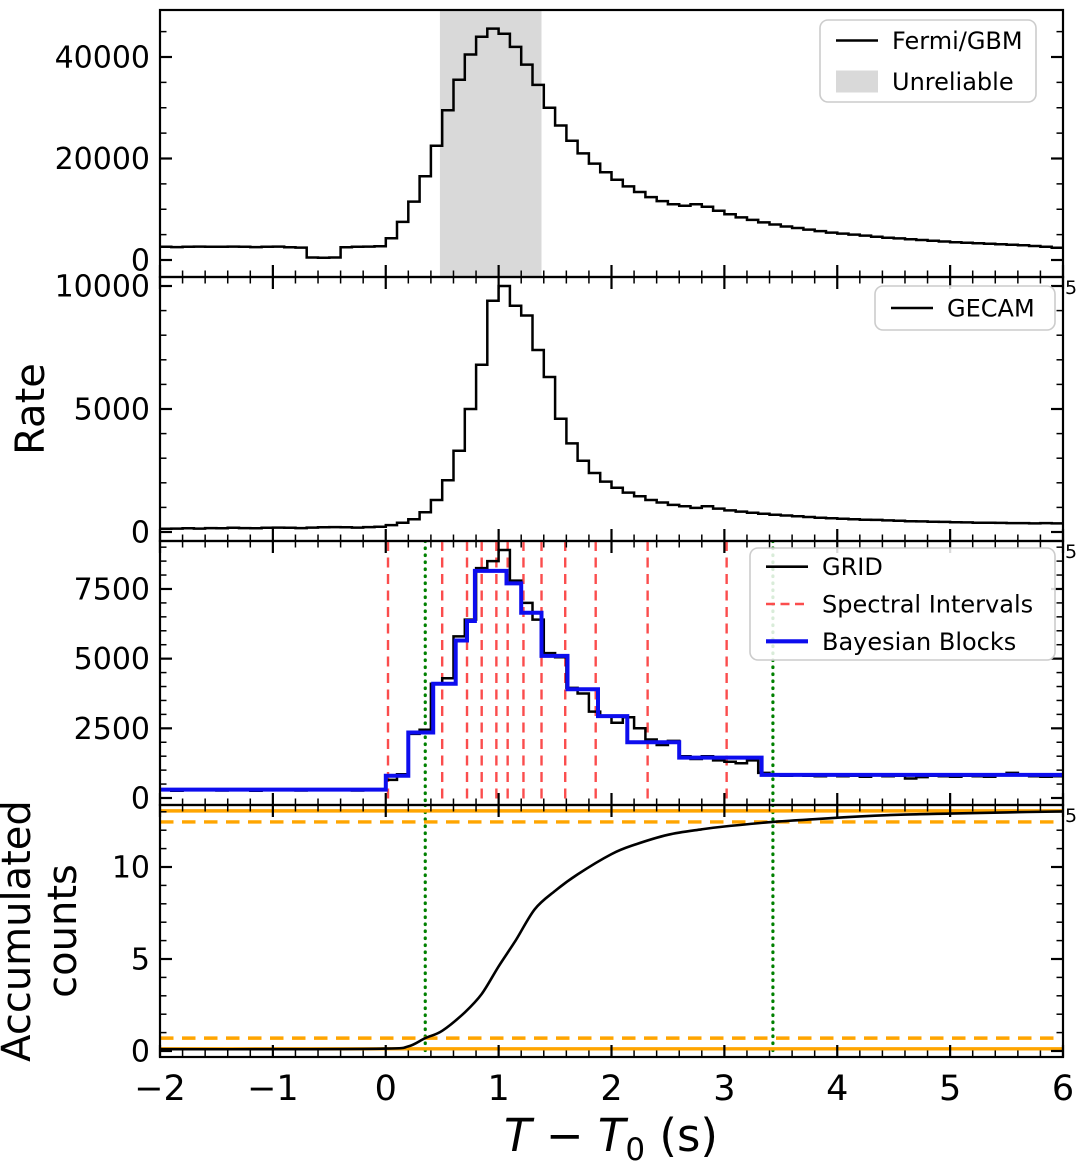  I want to click on x-tick-label: 6, so click(1063, 1089).